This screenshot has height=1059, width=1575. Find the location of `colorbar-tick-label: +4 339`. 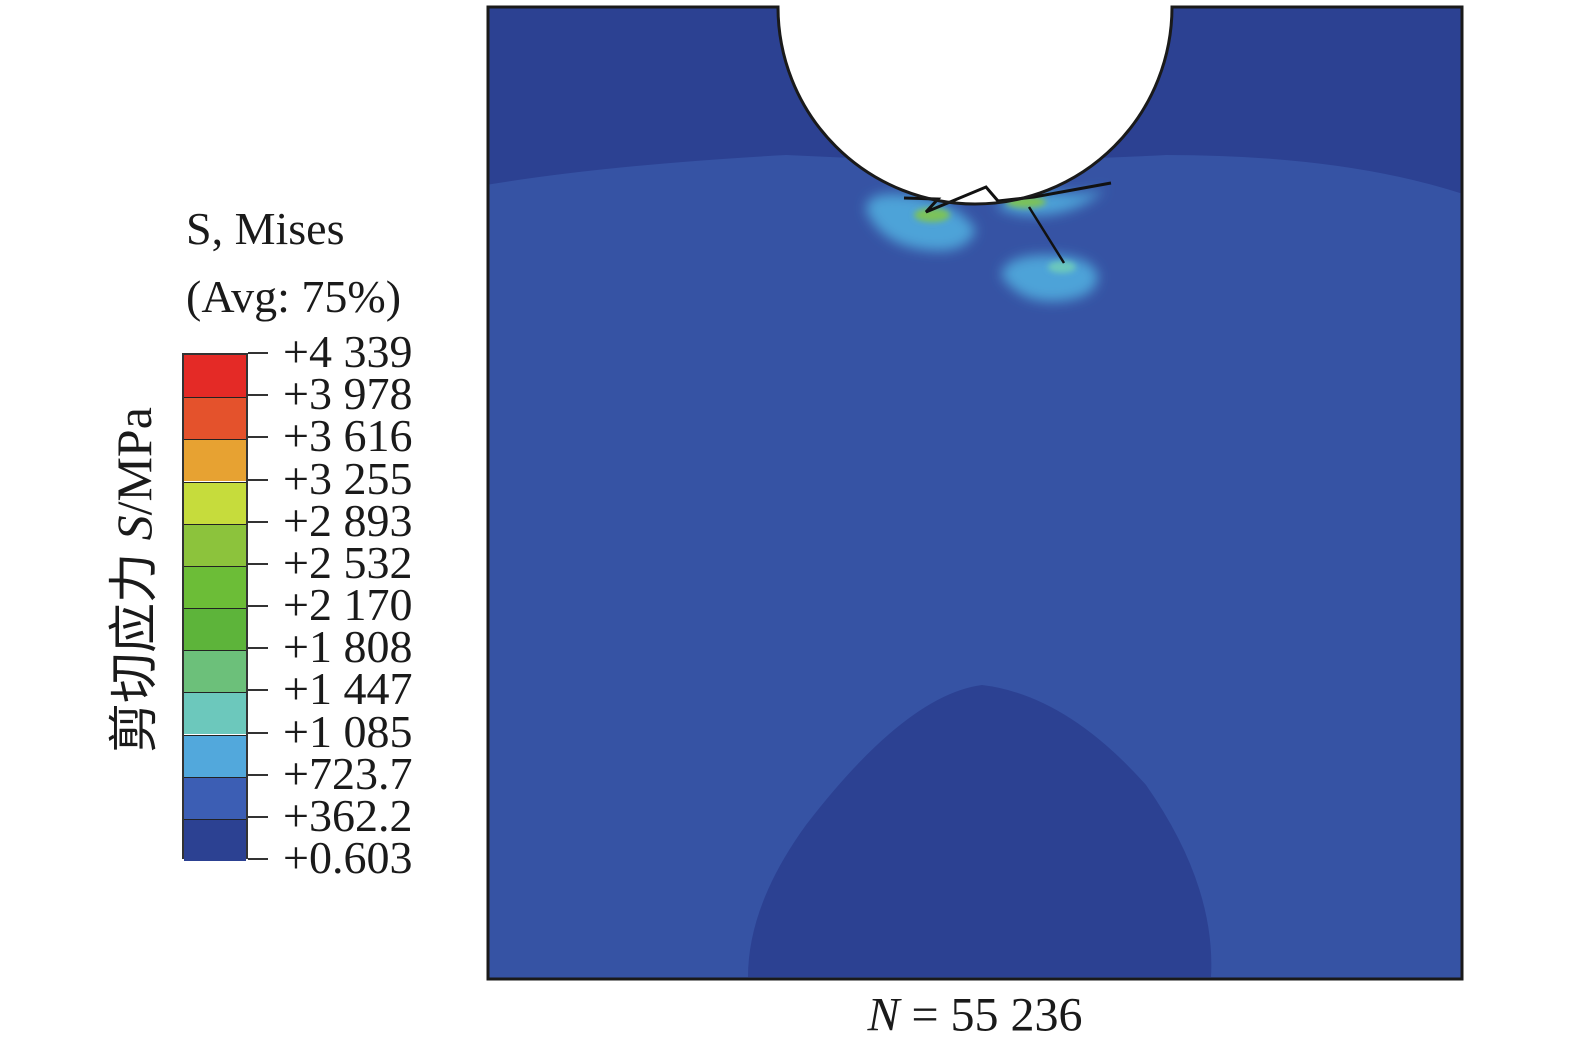

colorbar-tick-label: +4 339 is located at coordinates (348, 352).